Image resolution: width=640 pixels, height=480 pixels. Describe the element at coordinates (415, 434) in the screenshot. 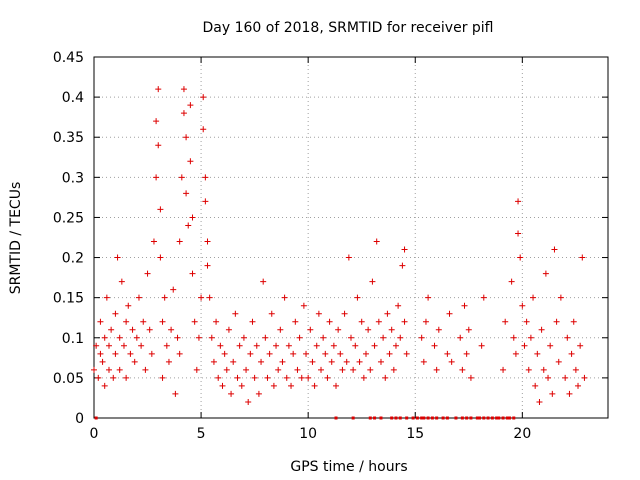

I see `x-tick-label: 15` at that location.